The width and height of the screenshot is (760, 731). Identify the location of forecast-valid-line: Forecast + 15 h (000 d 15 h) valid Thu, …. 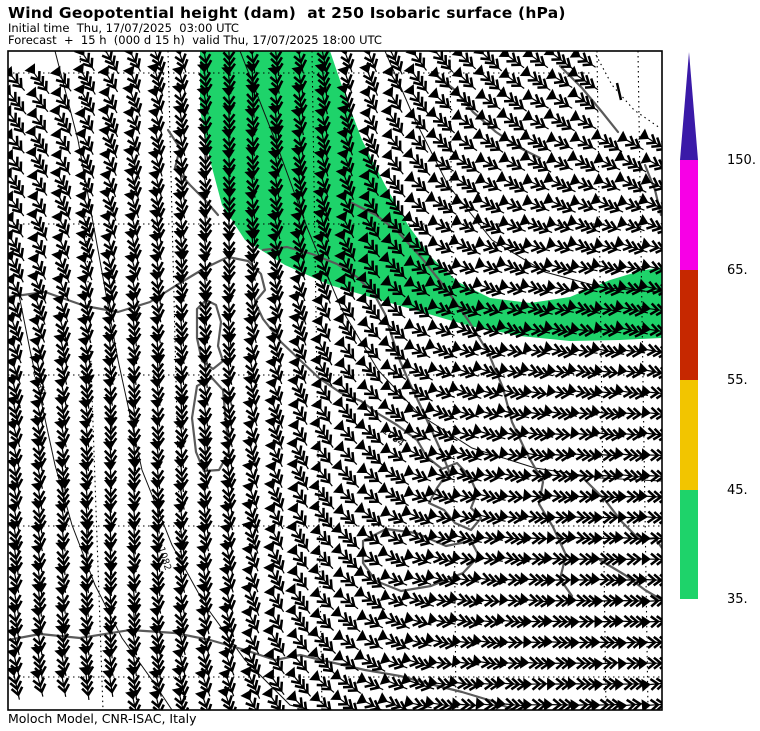
(195, 40).